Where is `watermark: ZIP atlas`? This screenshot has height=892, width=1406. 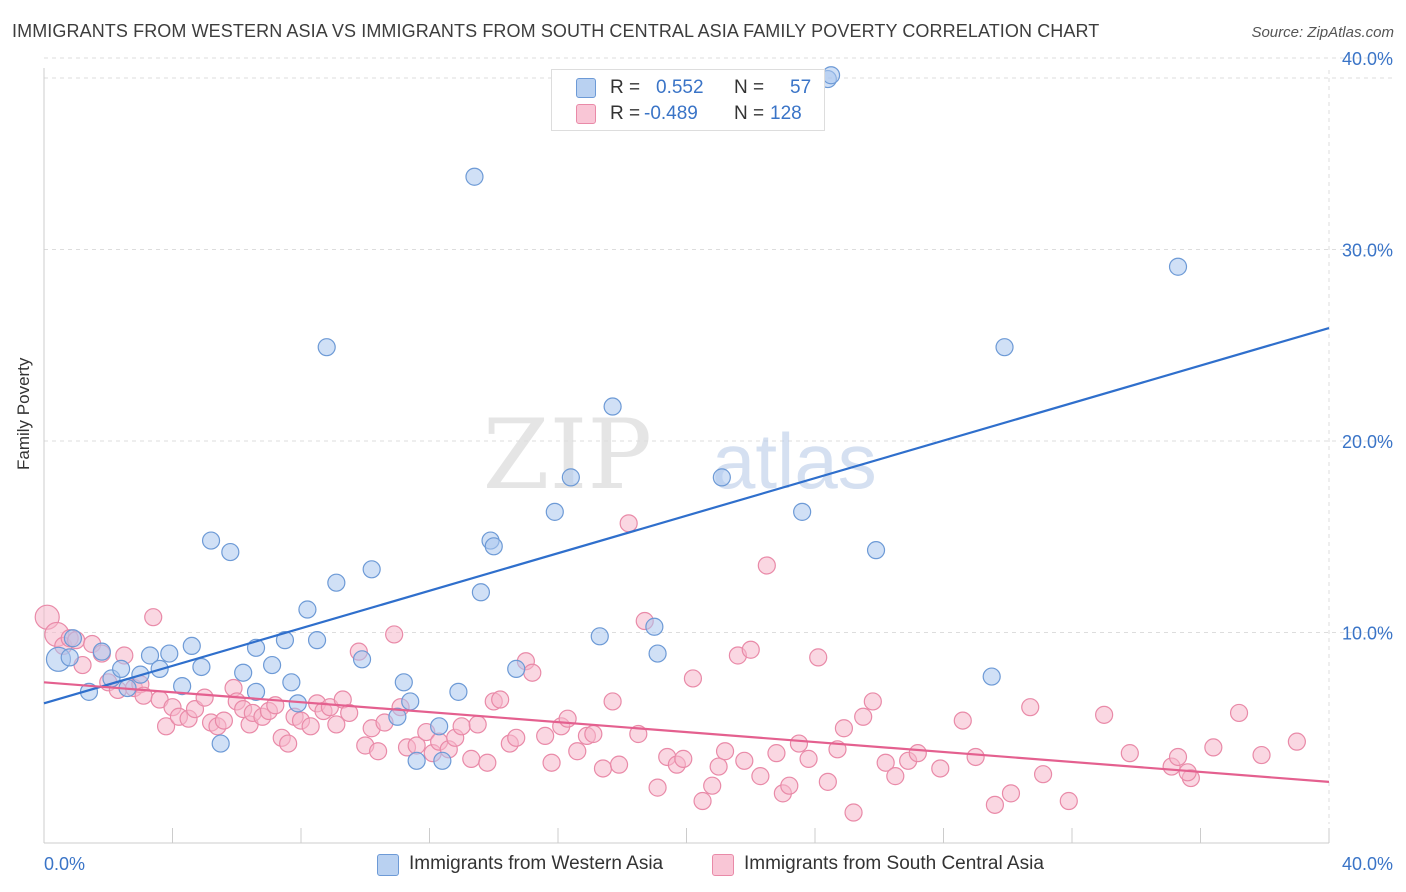 watermark: ZIP atlas is located at coordinates (680, 455).